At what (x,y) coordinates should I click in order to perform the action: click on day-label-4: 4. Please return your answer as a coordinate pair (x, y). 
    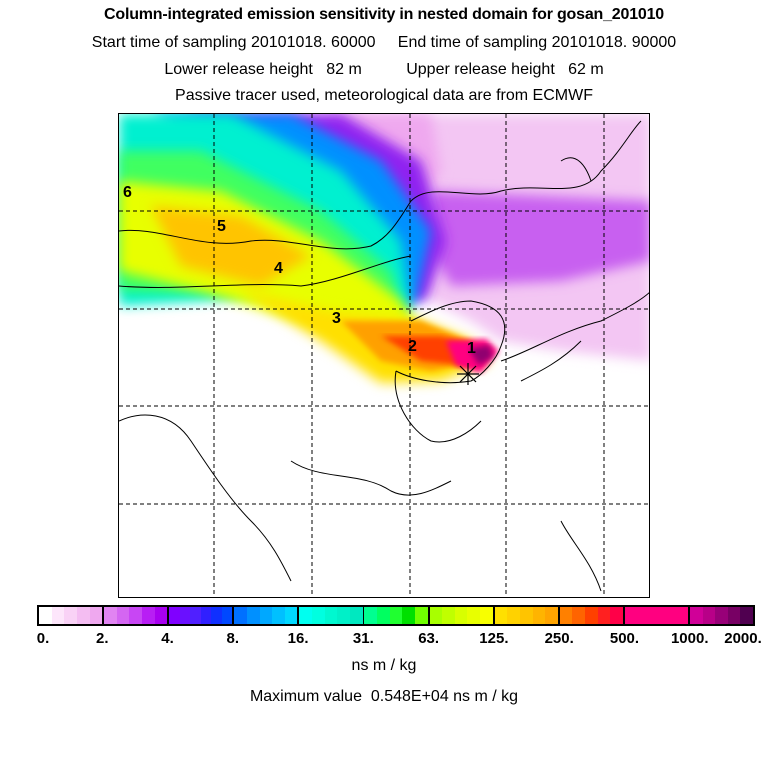
    Looking at the image, I should click on (278, 268).